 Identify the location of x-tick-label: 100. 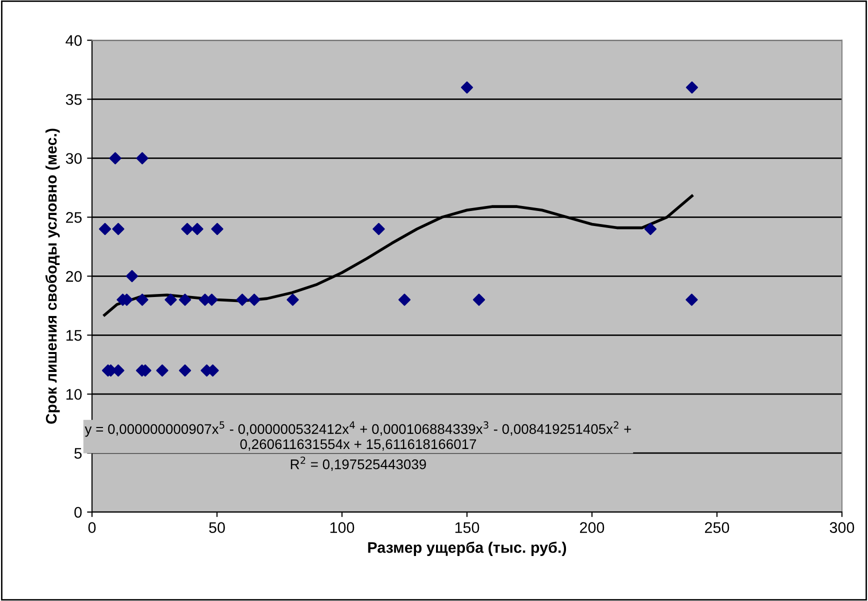
(342, 527).